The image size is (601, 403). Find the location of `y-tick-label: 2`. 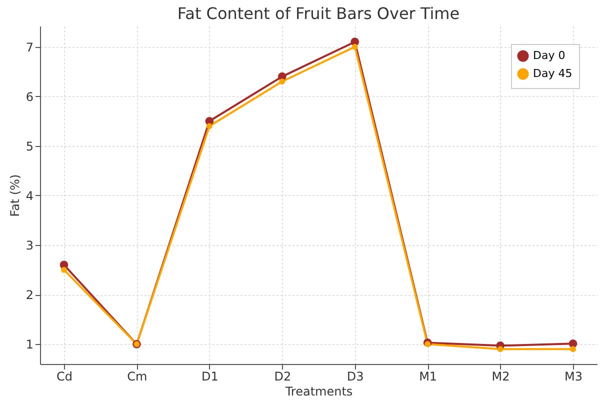

y-tick-label: 2 is located at coordinates (30, 295).